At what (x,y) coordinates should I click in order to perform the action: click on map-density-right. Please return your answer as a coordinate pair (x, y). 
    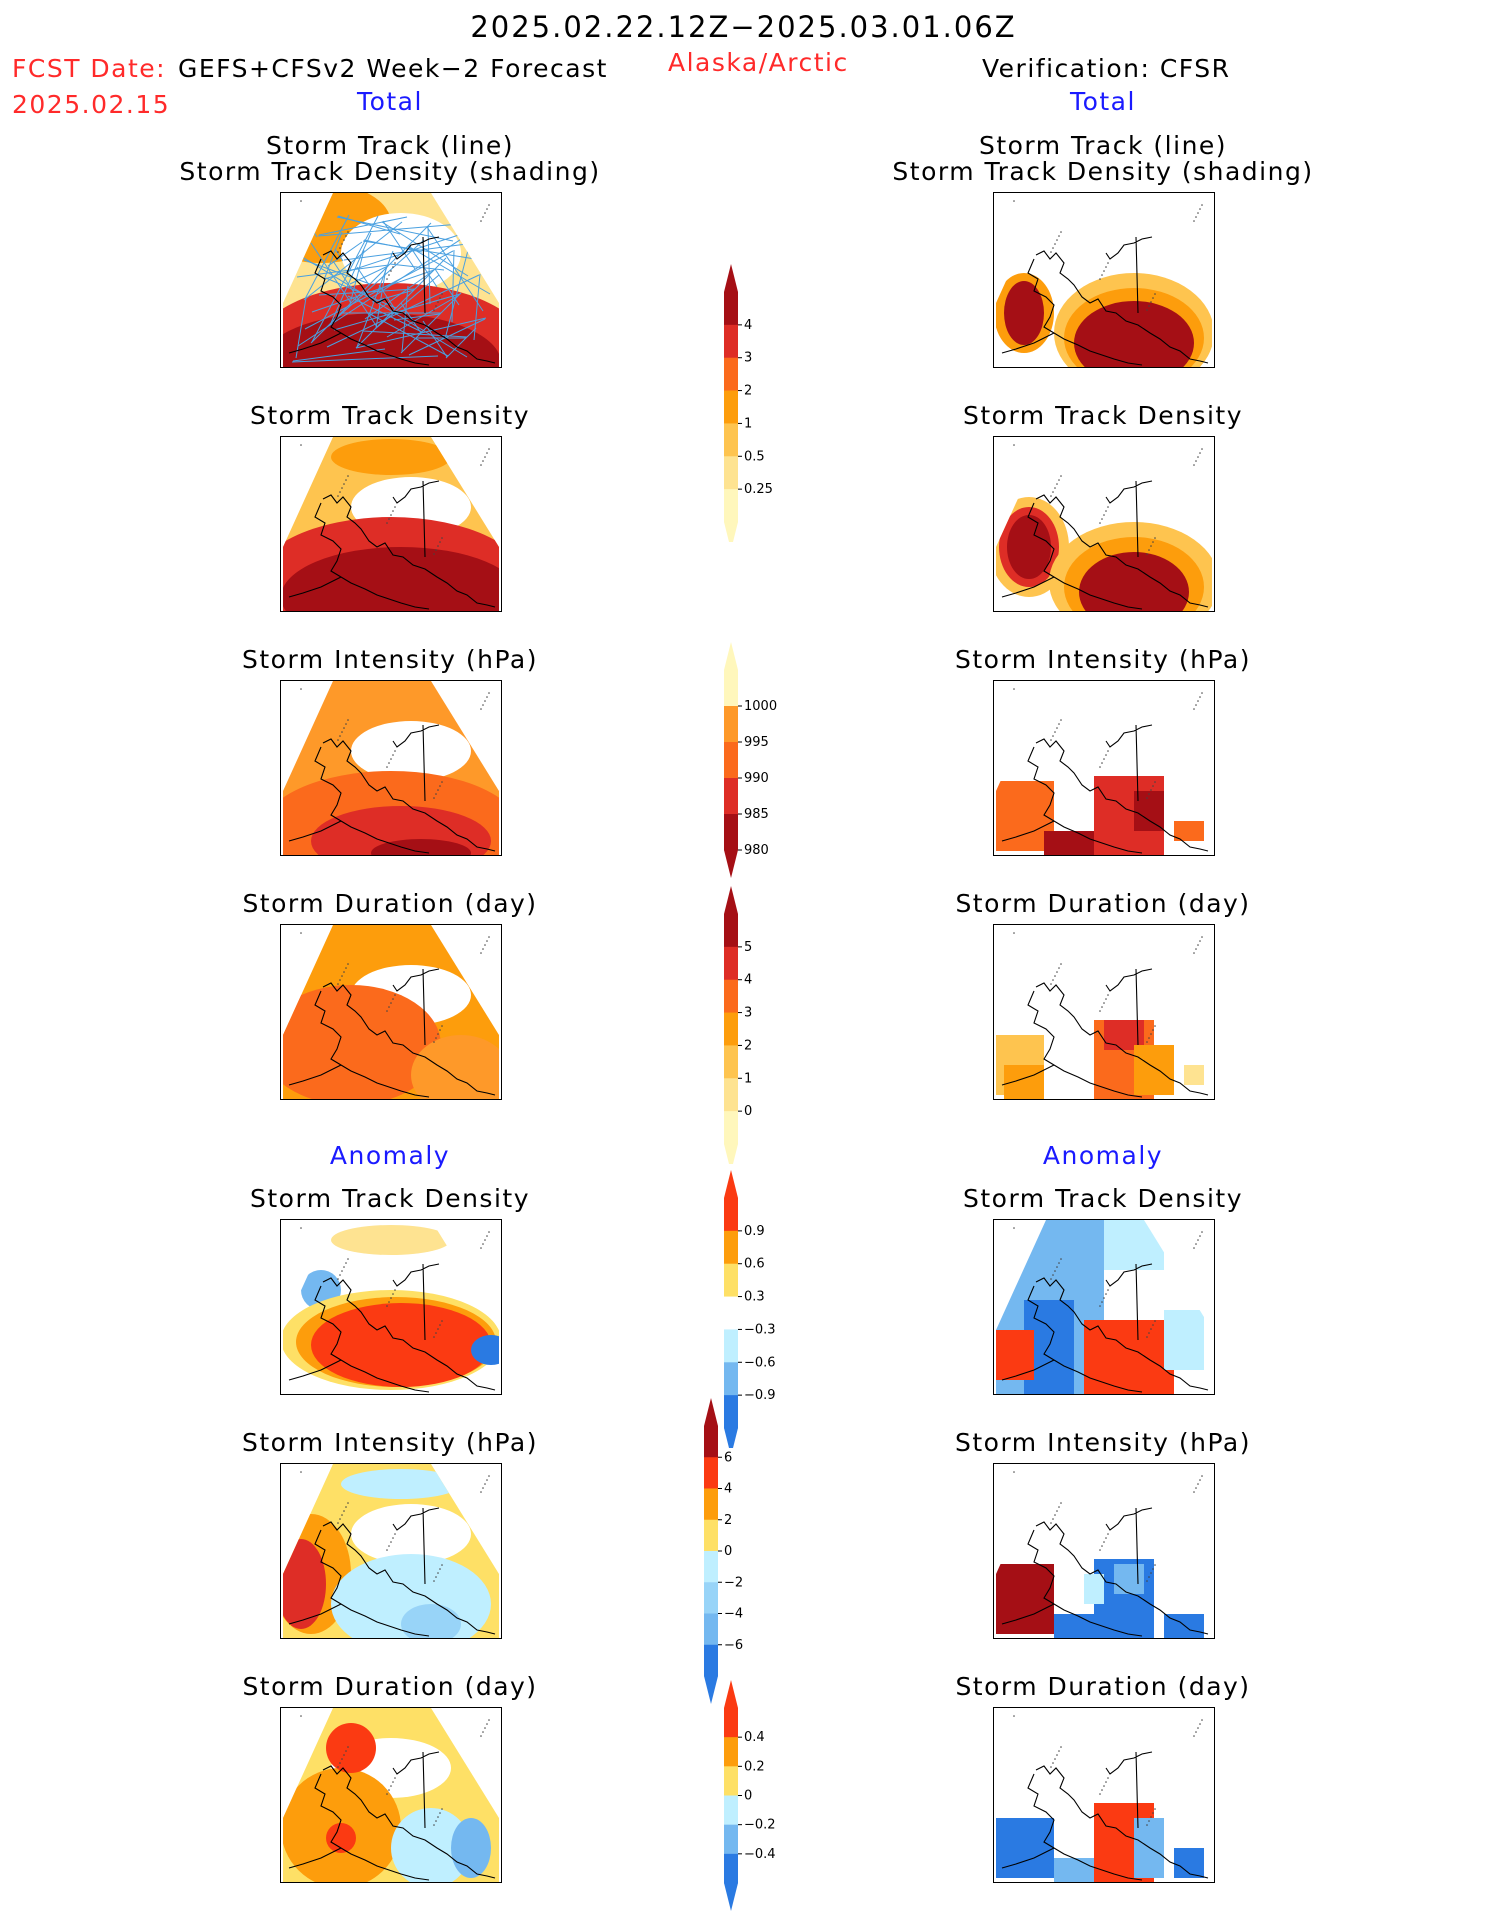
    Looking at the image, I should click on (1104, 524).